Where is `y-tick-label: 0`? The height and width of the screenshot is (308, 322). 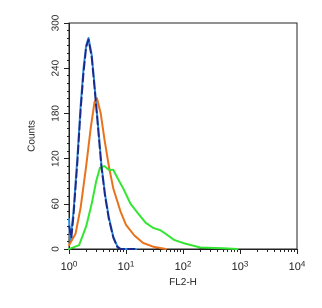 y-tick-label: 0 is located at coordinates (56, 249).